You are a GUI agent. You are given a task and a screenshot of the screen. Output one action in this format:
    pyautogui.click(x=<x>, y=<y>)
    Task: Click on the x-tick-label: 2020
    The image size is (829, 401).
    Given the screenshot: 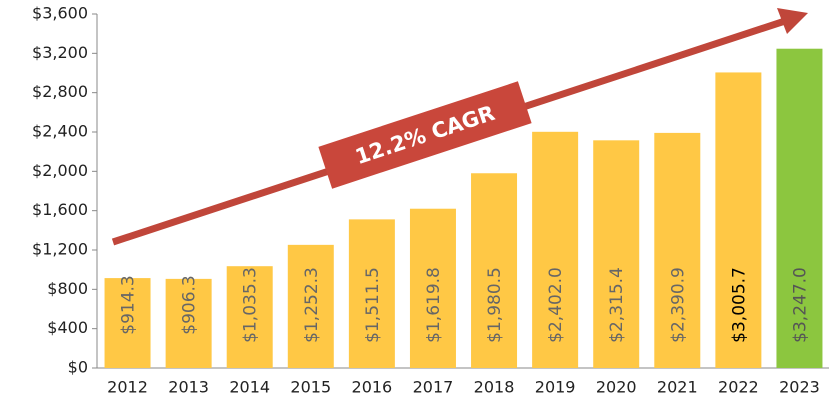 What is the action you would take?
    pyautogui.click(x=616, y=387)
    